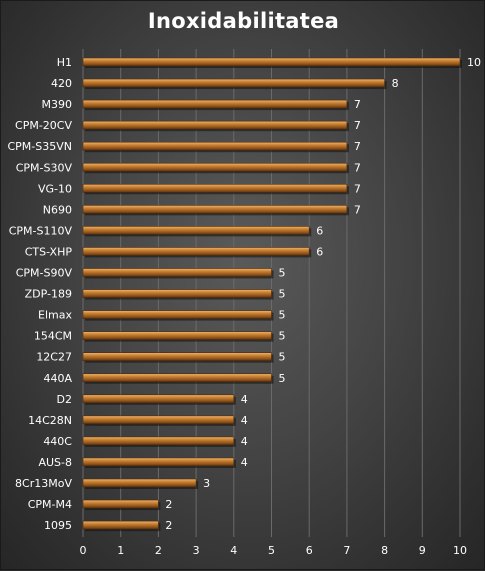 This screenshot has height=571, width=485. What do you see at coordinates (384, 550) in the screenshot?
I see `x-tick-label: 8` at bounding box center [384, 550].